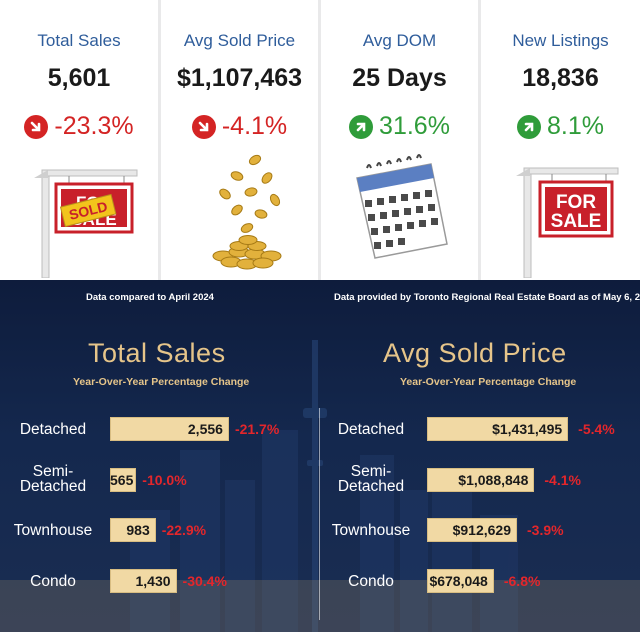 The height and width of the screenshot is (632, 640). I want to click on kpi-change: -23.3%, so click(79, 126).